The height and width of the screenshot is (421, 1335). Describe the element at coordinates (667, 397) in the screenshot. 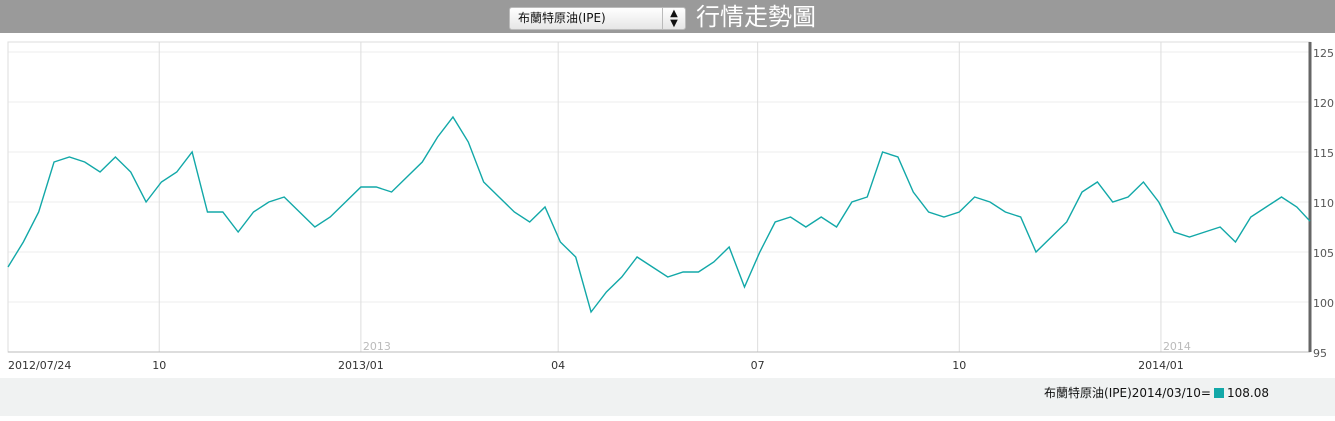

I see `legend-bar: 布蘭特原油(IPE)2014/03/10= 108.08` at that location.